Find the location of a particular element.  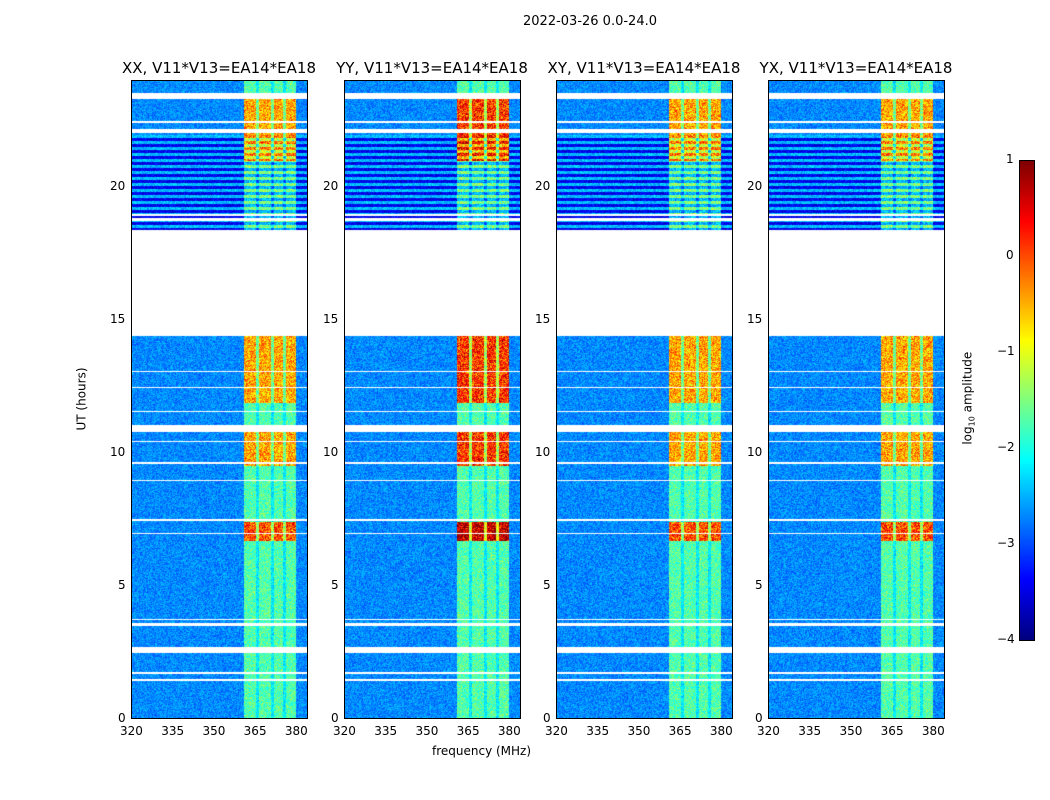

panel-title: YX, V11*V13=EA14*EA18 is located at coordinates (856, 68).